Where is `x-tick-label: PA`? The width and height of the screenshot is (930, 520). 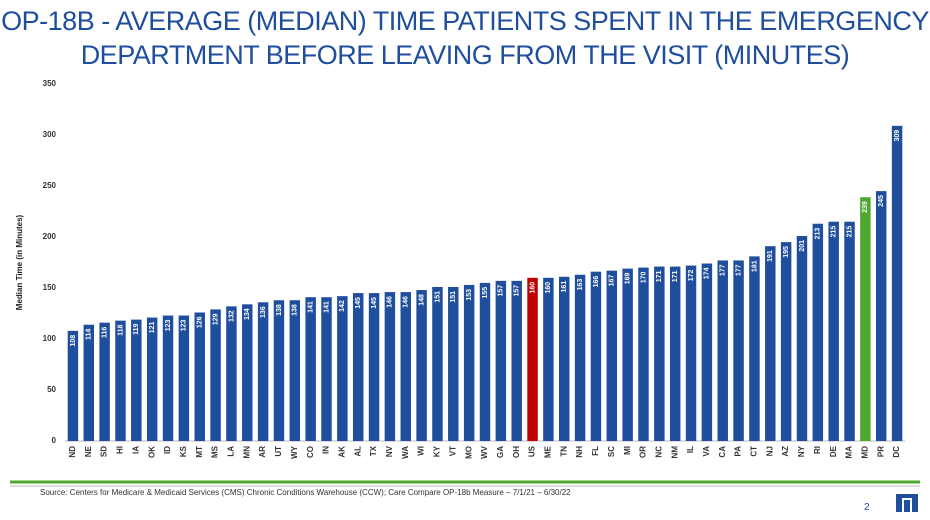 x-tick-label: PA is located at coordinates (738, 451).